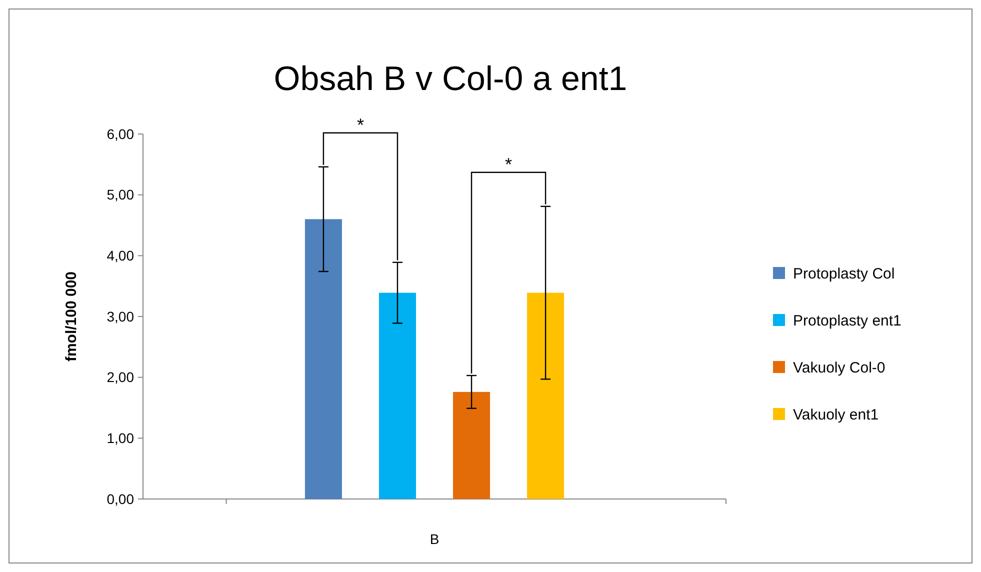 The height and width of the screenshot is (572, 981). What do you see at coordinates (120, 498) in the screenshot?
I see `y-tick-label: 0,00` at bounding box center [120, 498].